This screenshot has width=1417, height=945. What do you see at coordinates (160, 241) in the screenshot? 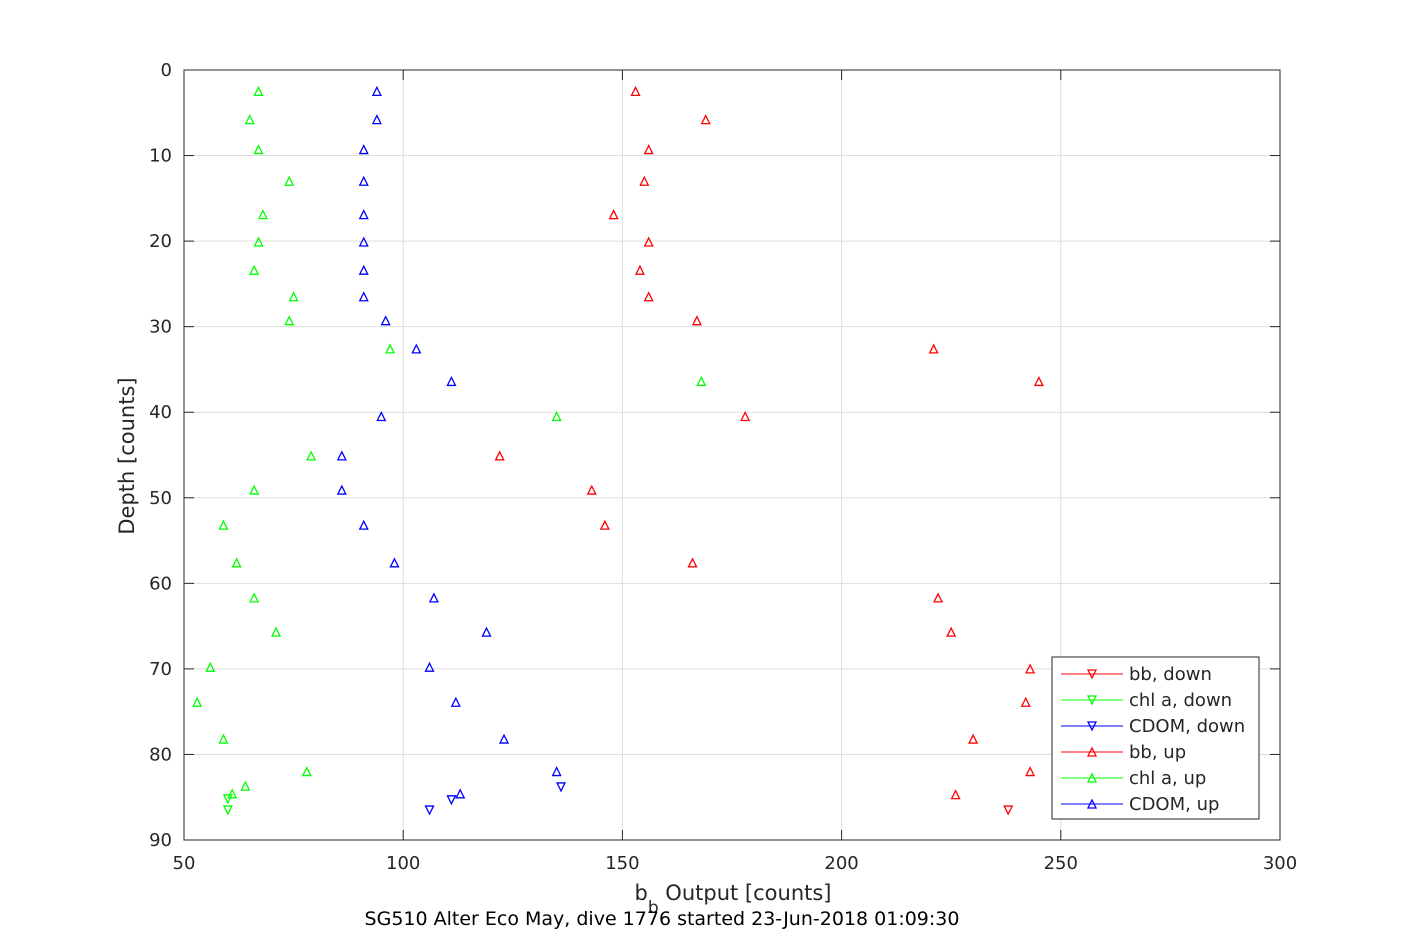
I see `y-tick-label: 20` at bounding box center [160, 241].